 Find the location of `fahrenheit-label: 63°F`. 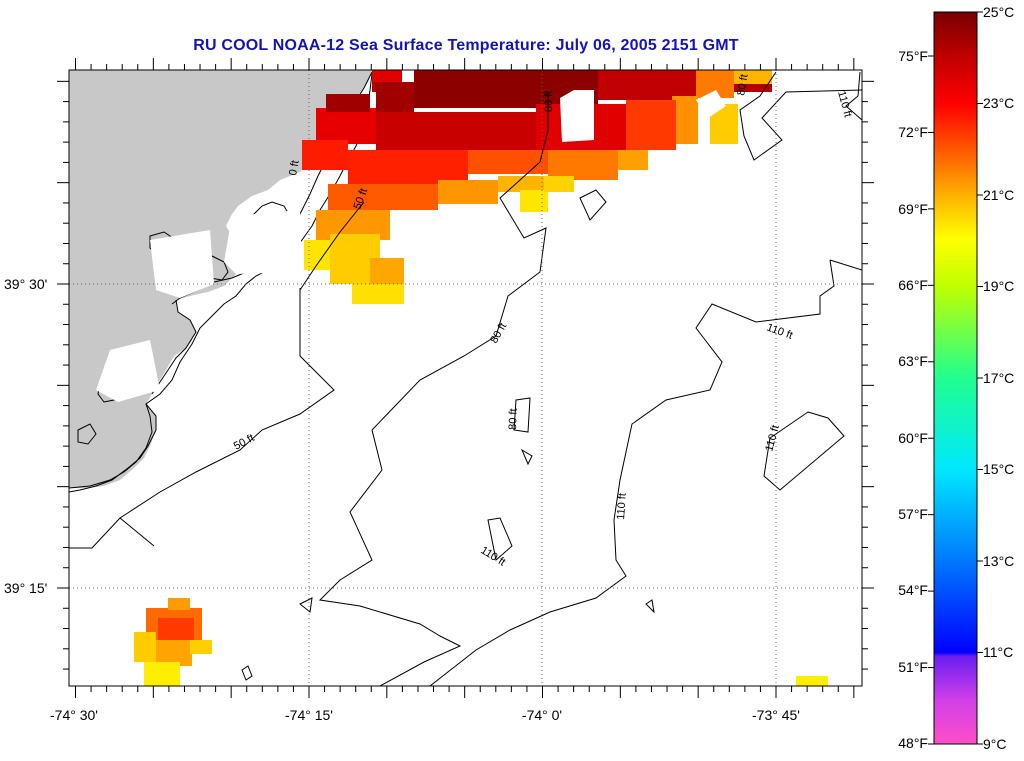

fahrenheit-label: 63°F is located at coordinates (913, 361).